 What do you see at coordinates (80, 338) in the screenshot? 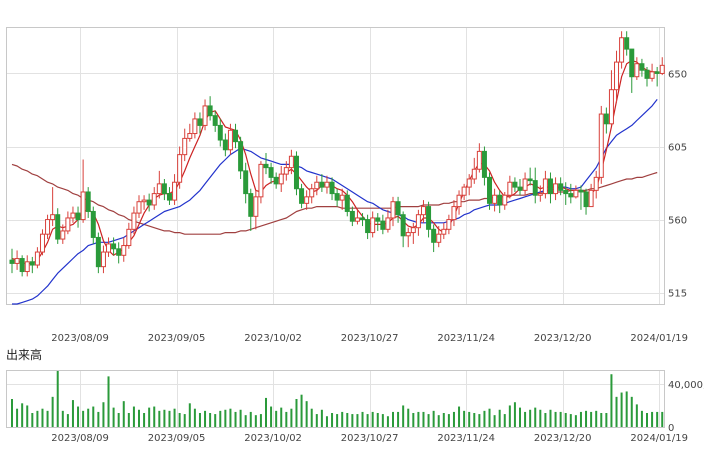
I see `price-x-tick-label: 2023/08/09` at bounding box center [80, 338].